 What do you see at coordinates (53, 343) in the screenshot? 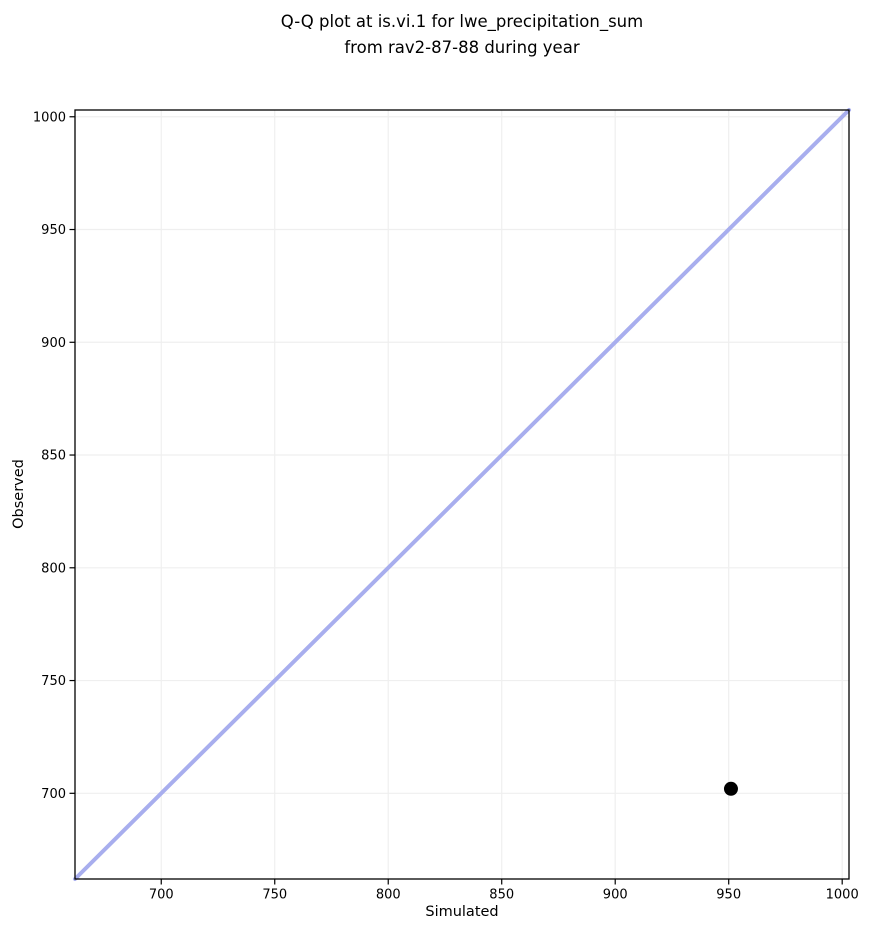
I see `y-tick-label: 900` at bounding box center [53, 343].